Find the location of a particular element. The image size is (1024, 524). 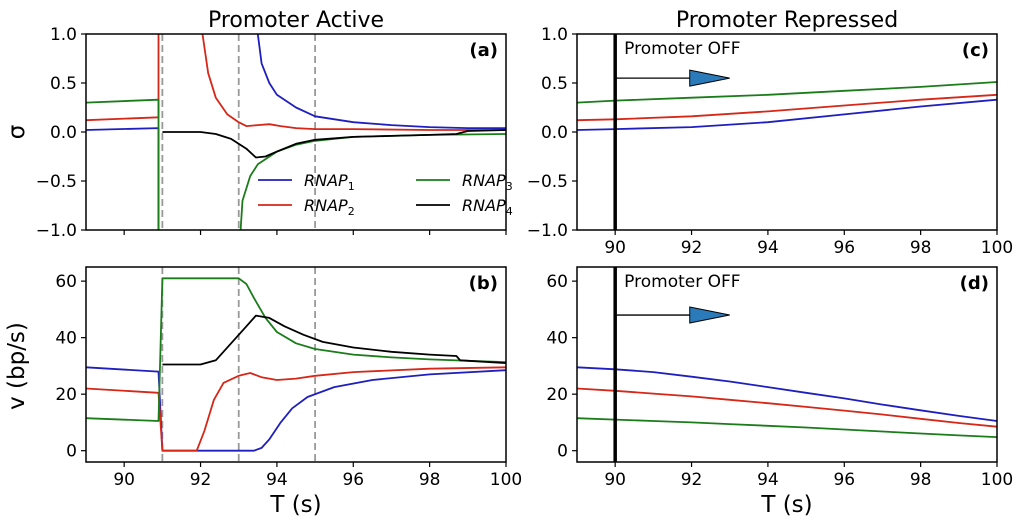

y-axis-label-sigma: σ is located at coordinates (17, 132).